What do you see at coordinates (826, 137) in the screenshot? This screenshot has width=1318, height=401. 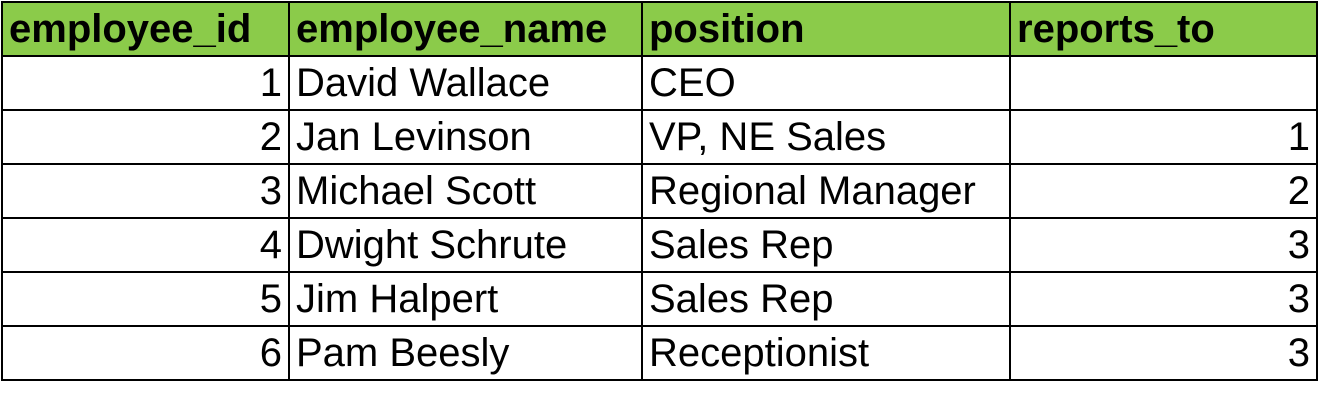 I see `cell-position: VP, NE Sales` at bounding box center [826, 137].